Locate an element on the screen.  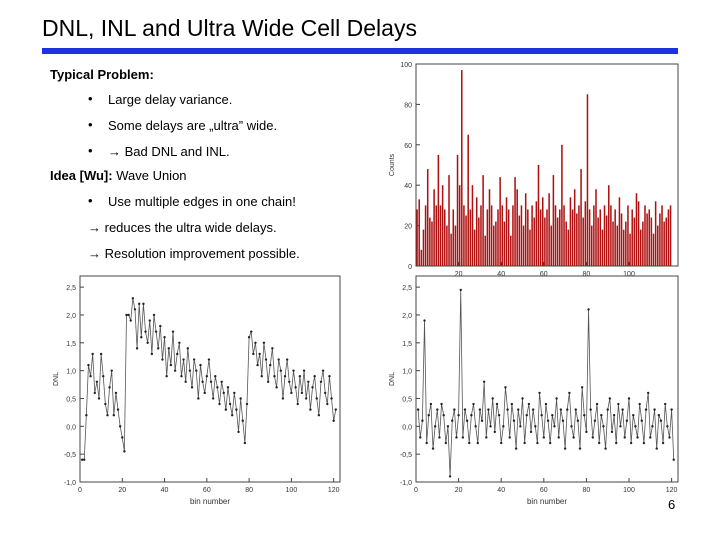
y-tick-label: 40 is located at coordinates (408, 186).